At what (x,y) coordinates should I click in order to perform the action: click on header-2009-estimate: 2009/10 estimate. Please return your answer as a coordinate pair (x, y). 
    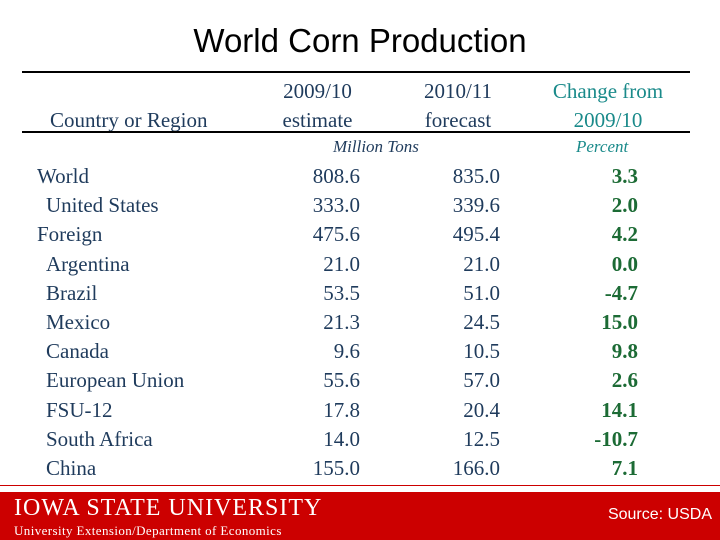
    Looking at the image, I should click on (317, 106).